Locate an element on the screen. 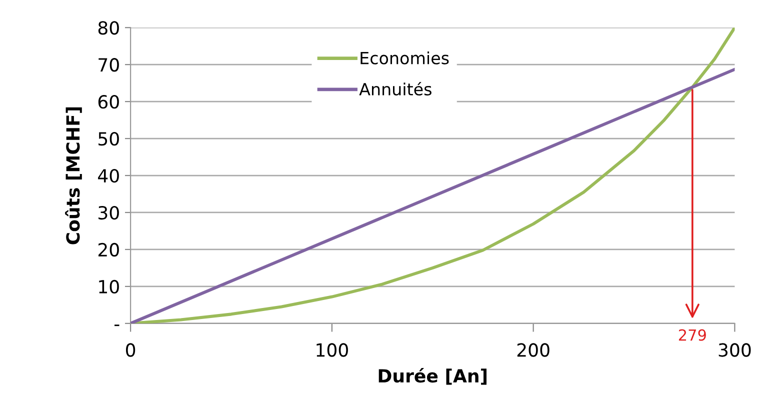  y-axis-title: Coûts [MCHF] is located at coordinates (73, 175).